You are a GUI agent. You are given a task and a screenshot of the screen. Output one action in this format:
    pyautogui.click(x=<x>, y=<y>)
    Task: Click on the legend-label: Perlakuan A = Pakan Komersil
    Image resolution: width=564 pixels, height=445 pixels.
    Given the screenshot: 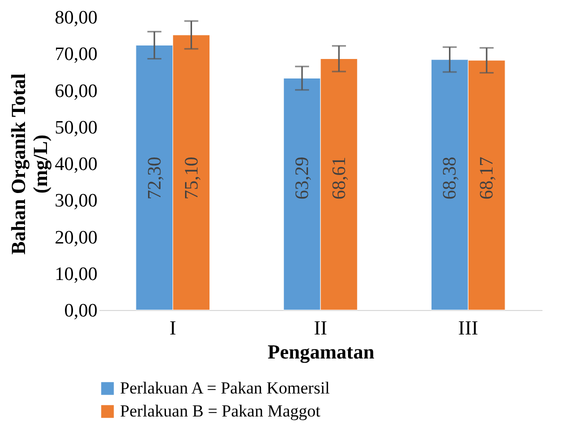 What is the action you would take?
    pyautogui.click(x=225, y=388)
    